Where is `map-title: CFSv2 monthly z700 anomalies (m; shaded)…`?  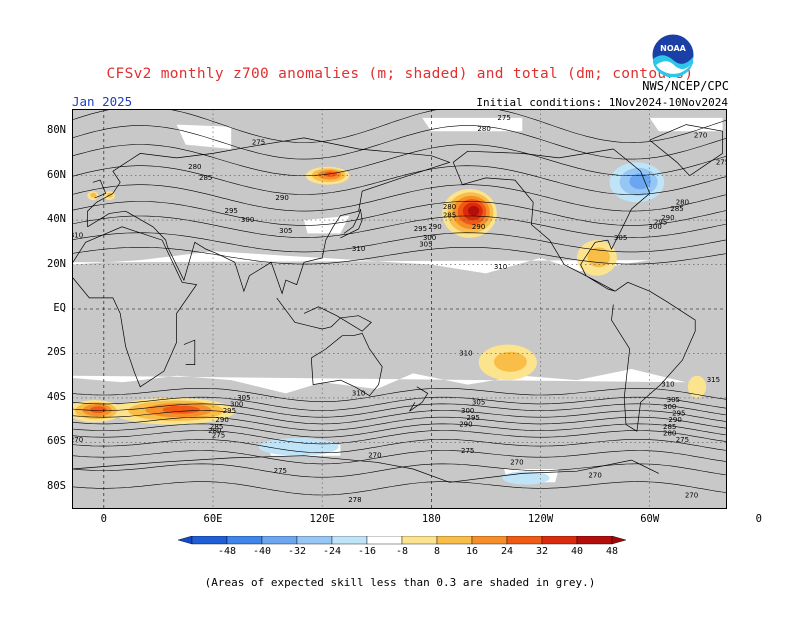
map-title: CFSv2 monthly z700 anomalies (m; shaded)… is located at coordinates (400, 74).